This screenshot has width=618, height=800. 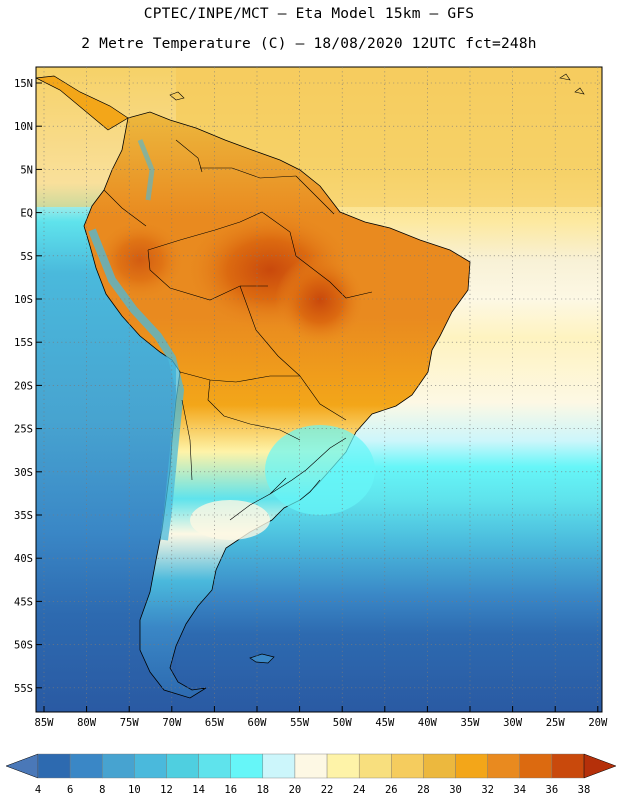 I want to click on legend-value: 12, so click(x=166, y=790).